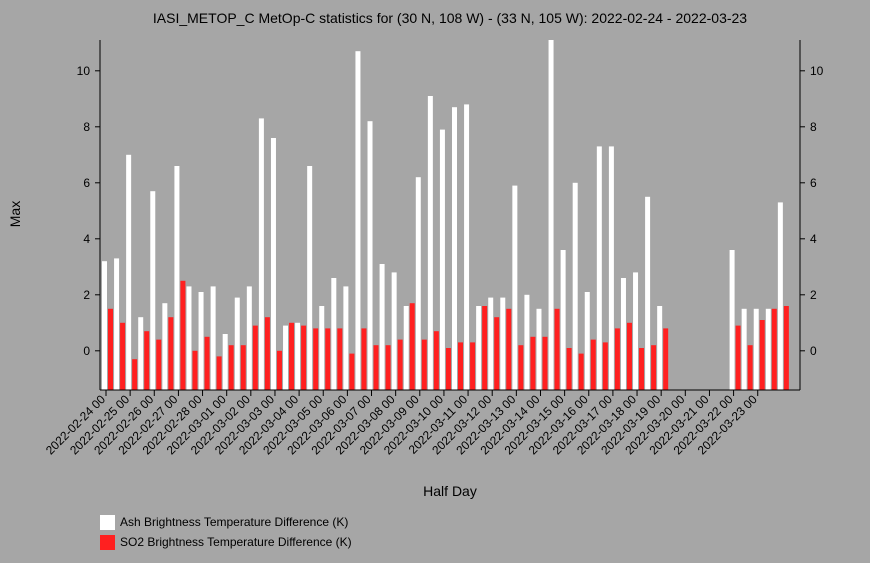 This screenshot has width=870, height=563. I want to click on y-tick-label-left: 8, so click(86, 127).